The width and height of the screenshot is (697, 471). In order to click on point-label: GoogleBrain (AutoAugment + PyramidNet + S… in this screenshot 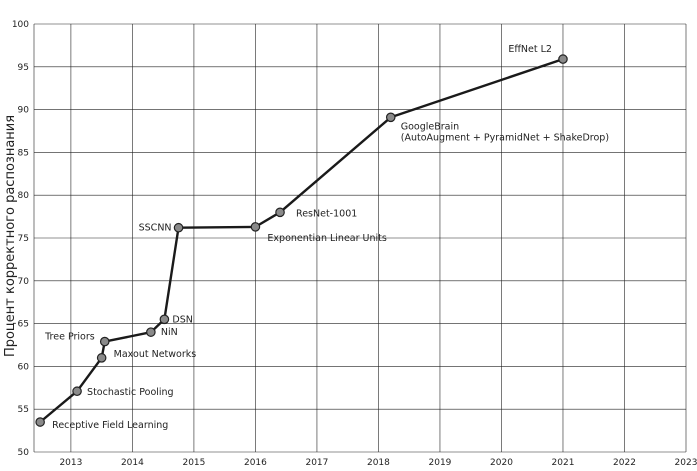, I will do `click(505, 132)`.